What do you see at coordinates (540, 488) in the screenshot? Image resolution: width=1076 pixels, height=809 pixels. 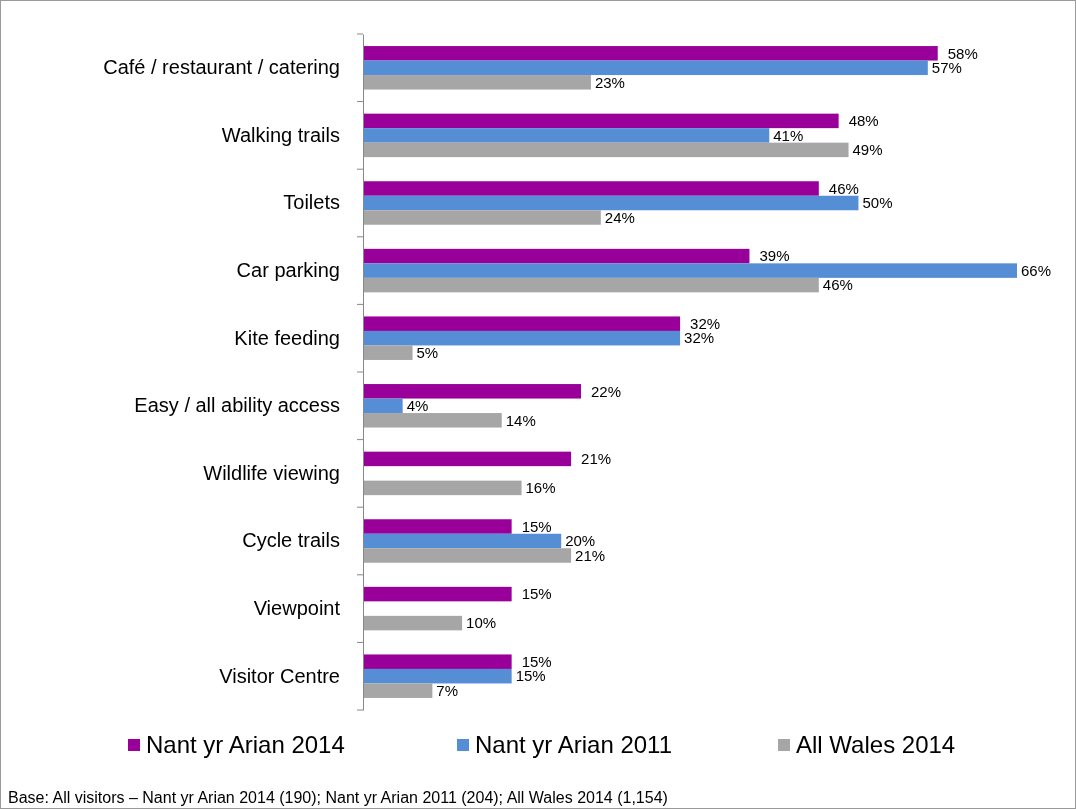 I see `data-label: 16%` at bounding box center [540, 488].